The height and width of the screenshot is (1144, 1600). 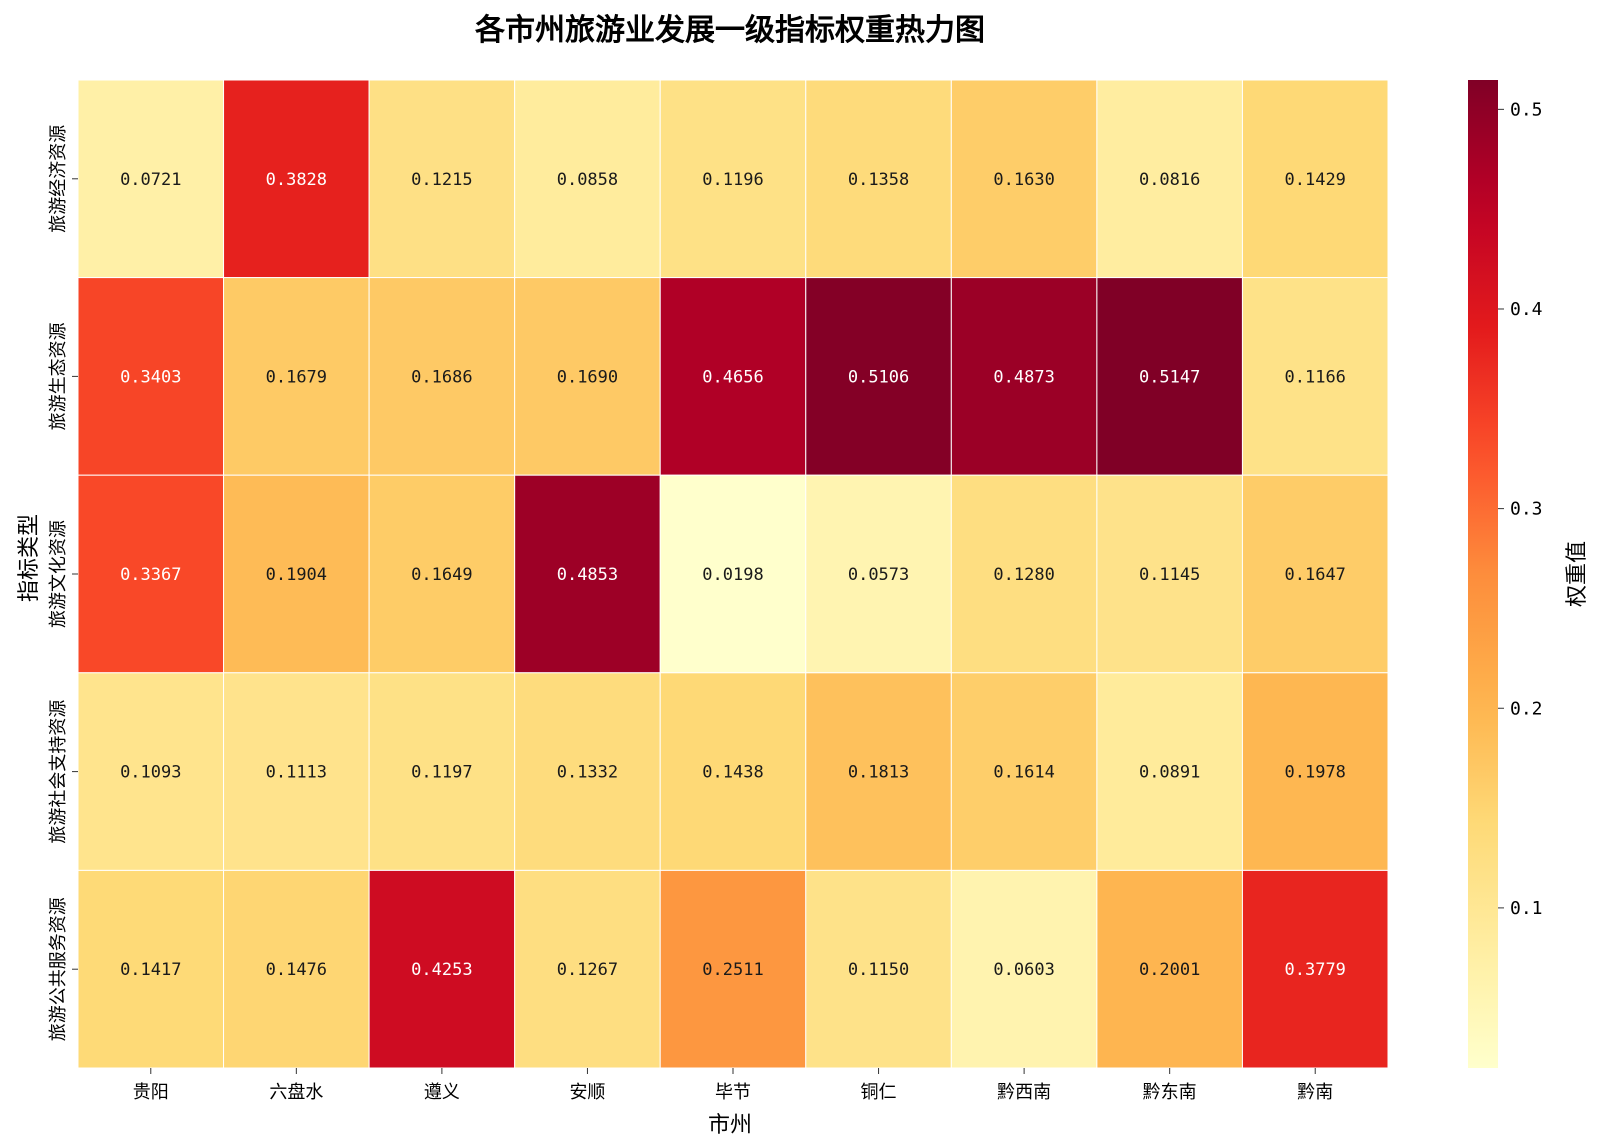 I want to click on cell-value-label: 0.1358, so click(x=878, y=180).